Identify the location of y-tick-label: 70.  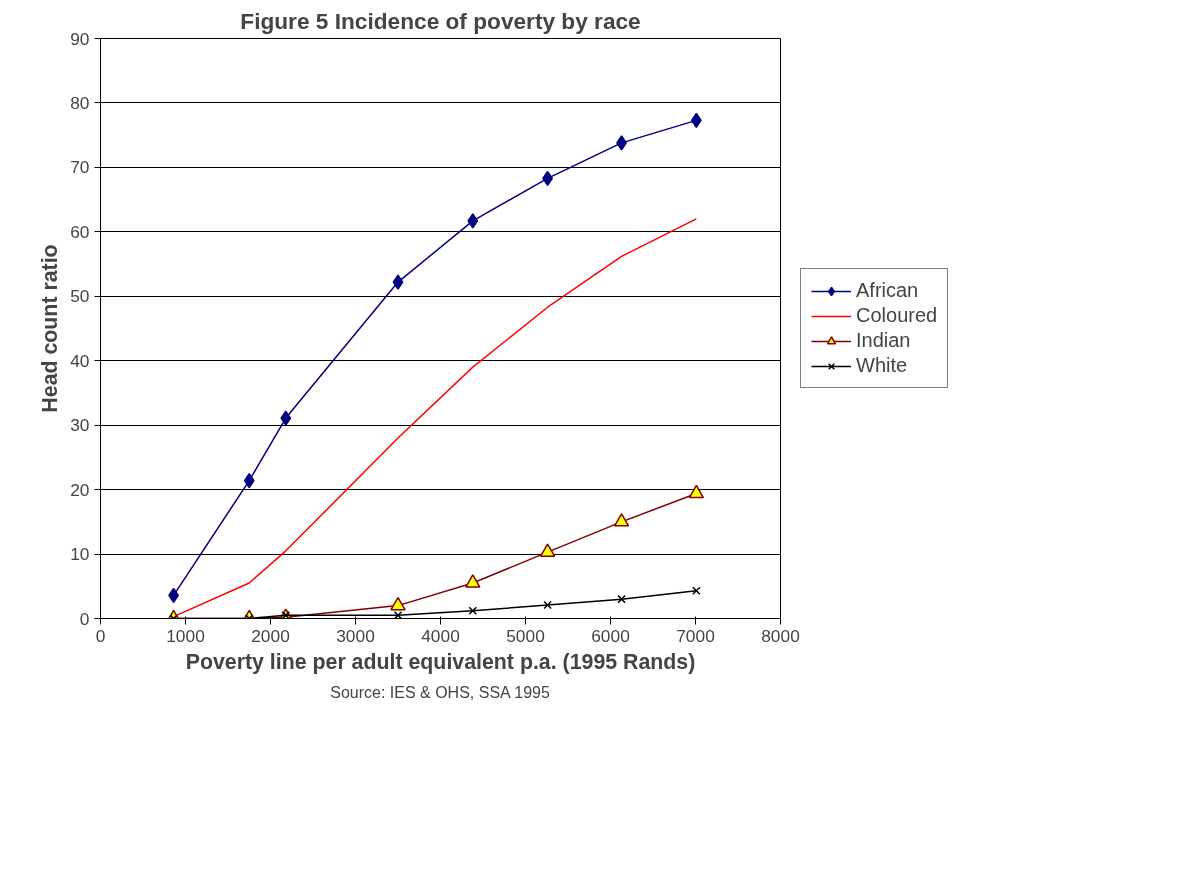
(80, 167).